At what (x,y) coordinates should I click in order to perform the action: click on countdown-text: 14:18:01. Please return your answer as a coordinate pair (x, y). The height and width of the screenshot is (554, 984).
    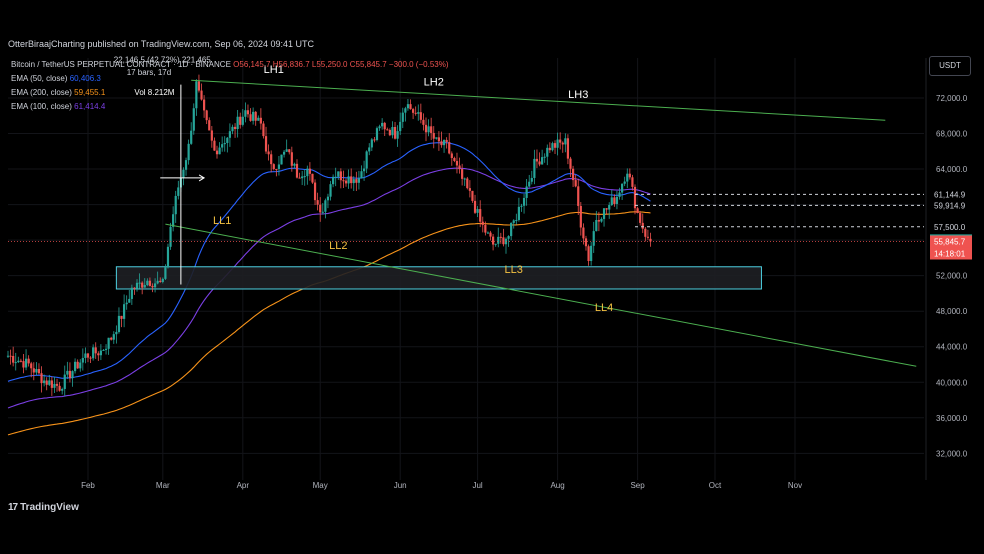
    Looking at the image, I should click on (950, 253).